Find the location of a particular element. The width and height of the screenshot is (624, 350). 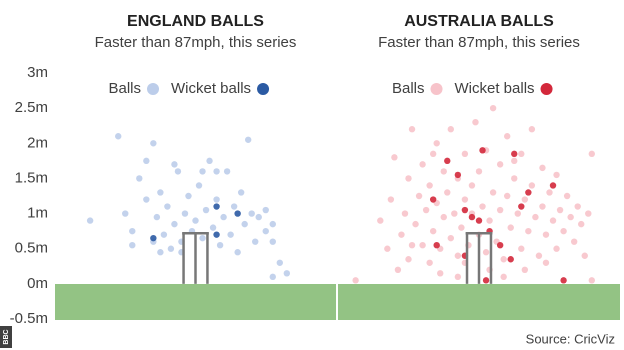

y-tick-label: 3m is located at coordinates (37, 72).